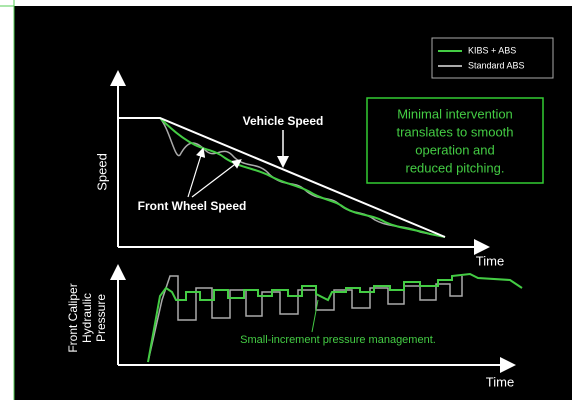 The image size is (581, 405). Describe the element at coordinates (496, 65) in the screenshot. I see `legend-label: Standard ABS` at that location.